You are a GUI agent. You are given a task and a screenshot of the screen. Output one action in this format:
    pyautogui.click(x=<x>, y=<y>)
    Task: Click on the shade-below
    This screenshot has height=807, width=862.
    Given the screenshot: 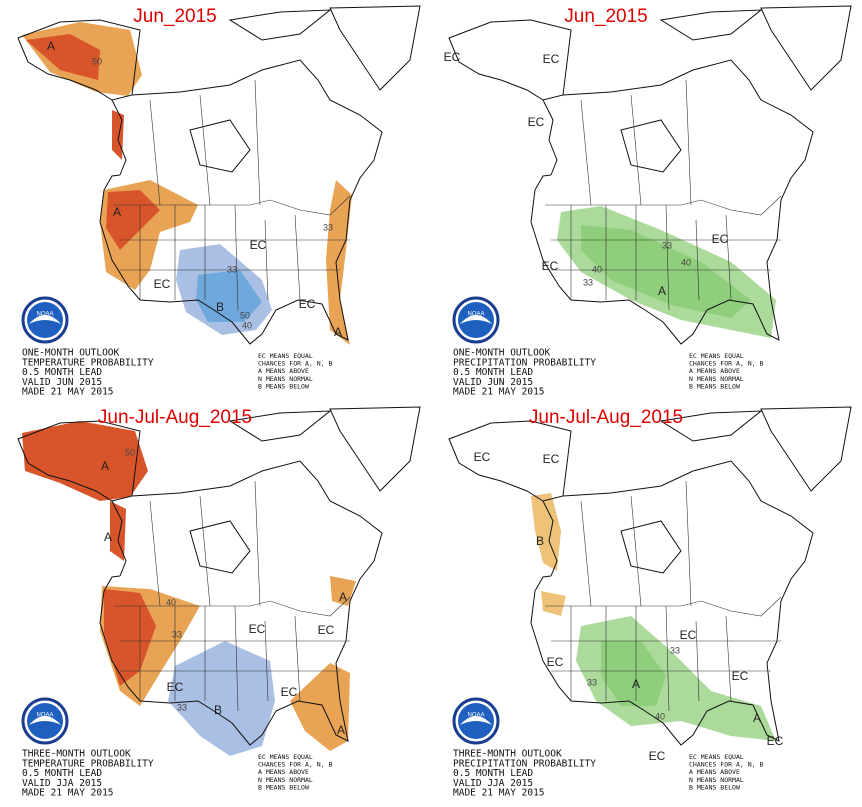 What is the action you would take?
    pyautogui.click(x=221, y=698)
    